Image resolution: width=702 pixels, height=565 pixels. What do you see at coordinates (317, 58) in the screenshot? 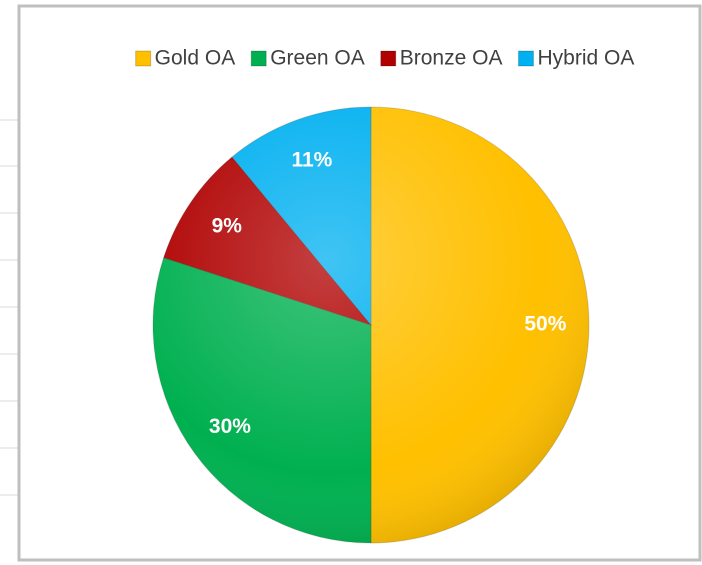
I see `legend-text: Green OA` at bounding box center [317, 58].